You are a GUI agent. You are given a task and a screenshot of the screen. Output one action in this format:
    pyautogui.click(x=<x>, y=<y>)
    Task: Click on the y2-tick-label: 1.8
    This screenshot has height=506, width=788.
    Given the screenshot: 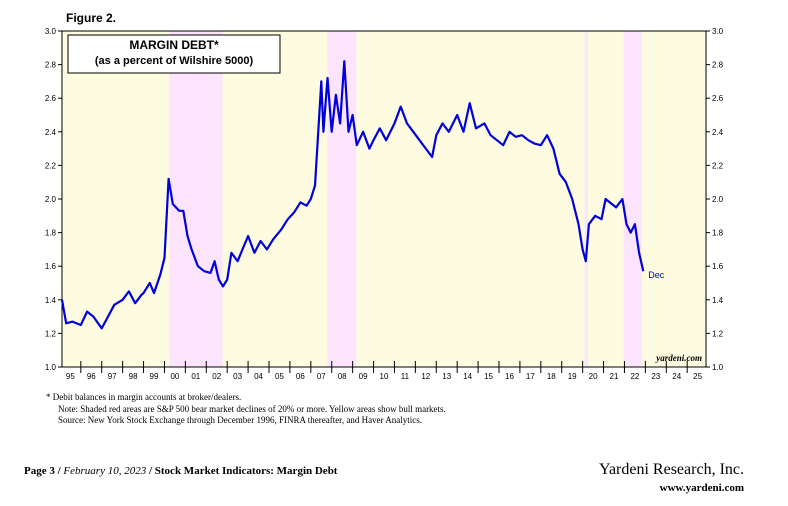 What is the action you would take?
    pyautogui.click(x=718, y=233)
    